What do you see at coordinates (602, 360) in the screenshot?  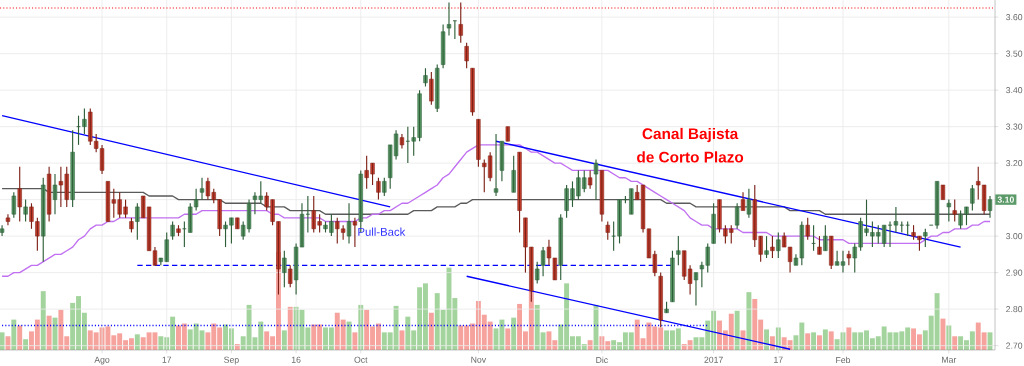 I see `x-tick-label: Dic` at bounding box center [602, 360].